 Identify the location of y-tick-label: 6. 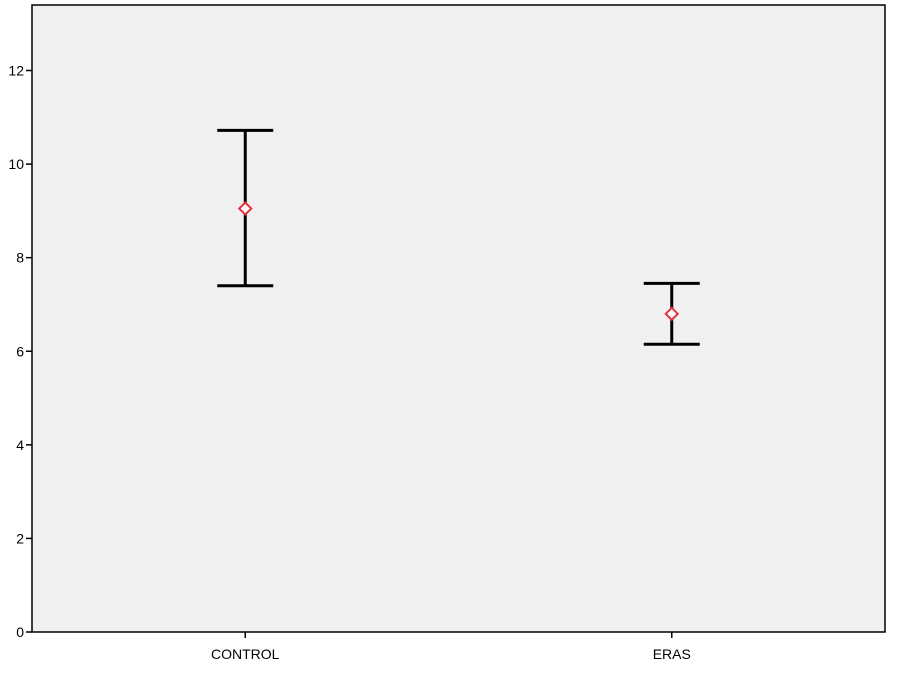
(20, 351).